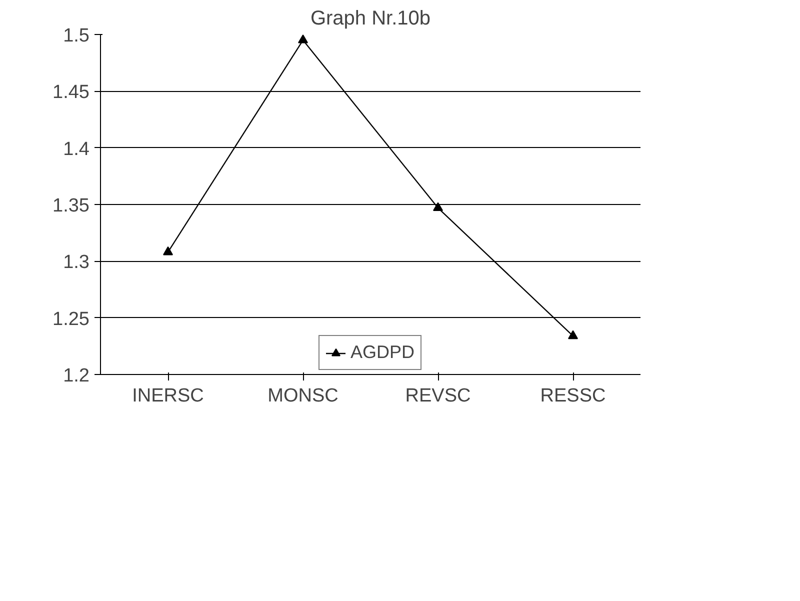 The image size is (800, 601). Describe the element at coordinates (76, 149) in the screenshot. I see `y-tick-label: 1.4` at that location.